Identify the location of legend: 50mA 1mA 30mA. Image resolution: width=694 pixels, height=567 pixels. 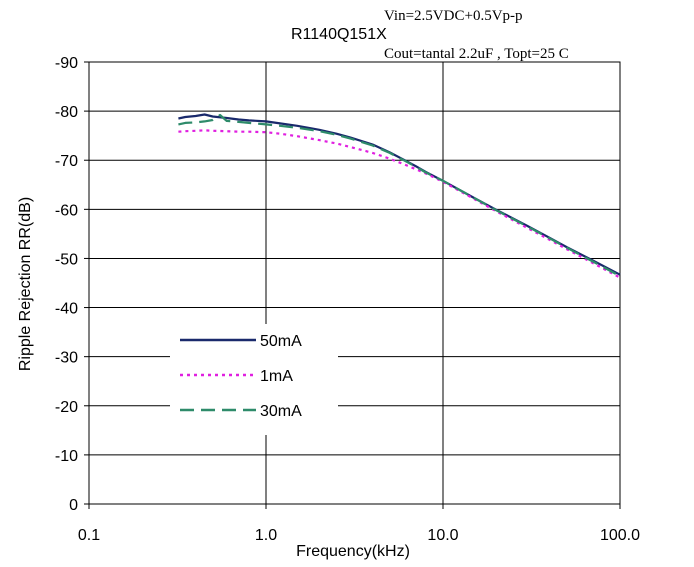
(254, 379).